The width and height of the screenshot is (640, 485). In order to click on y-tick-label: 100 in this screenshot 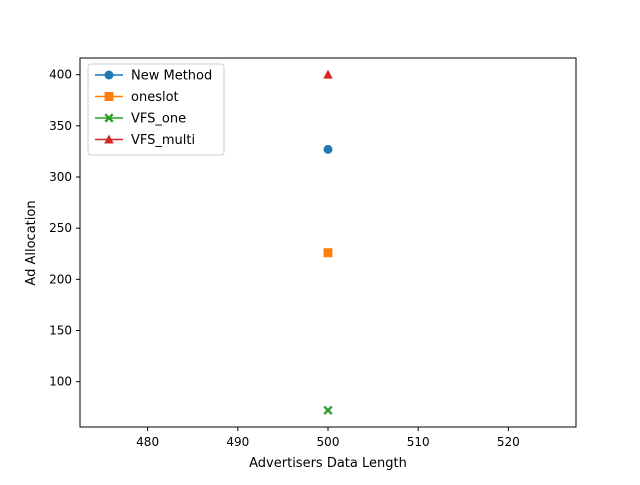, I will do `click(60, 382)`.